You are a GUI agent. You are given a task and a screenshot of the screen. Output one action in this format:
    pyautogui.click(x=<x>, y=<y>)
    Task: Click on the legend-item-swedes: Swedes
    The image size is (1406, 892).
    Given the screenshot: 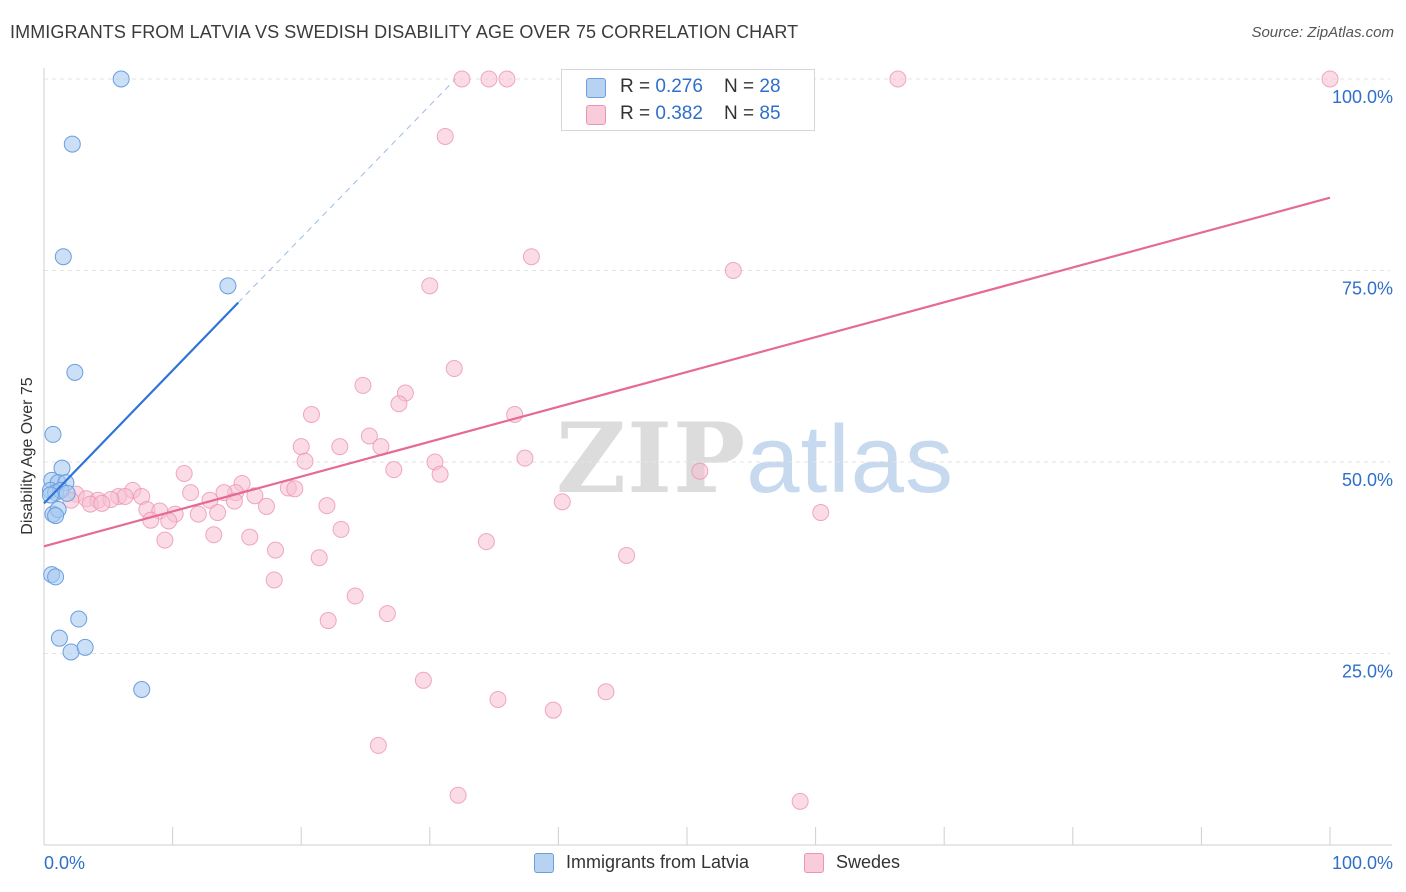 What is the action you would take?
    pyautogui.click(x=852, y=862)
    